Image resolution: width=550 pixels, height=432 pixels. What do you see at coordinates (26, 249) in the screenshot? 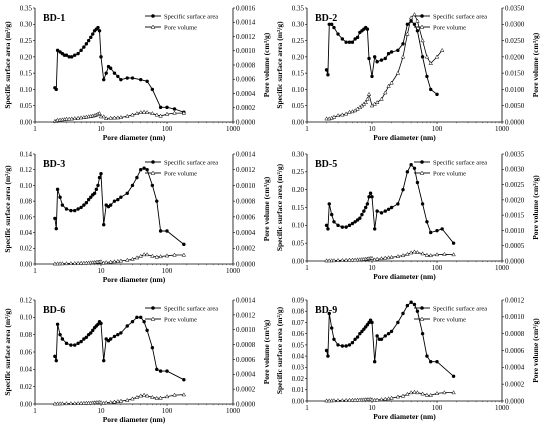
I see `y-tick-label: 0.02` at bounding box center [26, 249].